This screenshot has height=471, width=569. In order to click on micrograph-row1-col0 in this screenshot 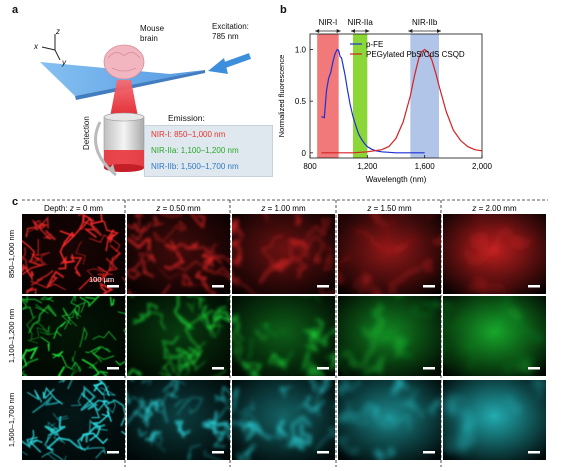, I will do `click(73, 336)`.